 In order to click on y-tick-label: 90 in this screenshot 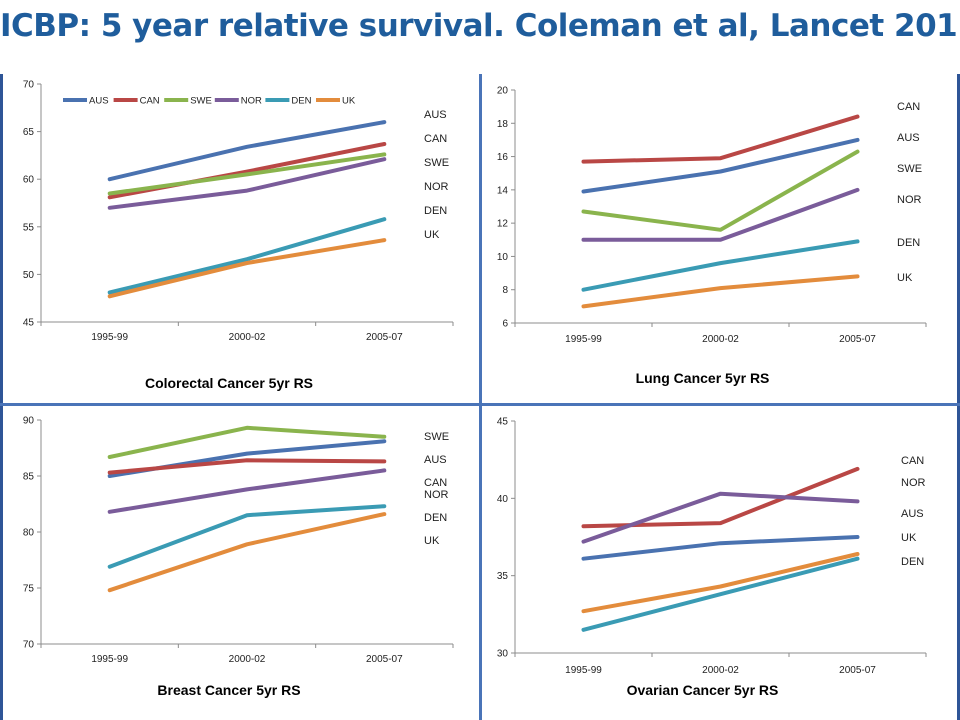, I will do `click(29, 421)`.